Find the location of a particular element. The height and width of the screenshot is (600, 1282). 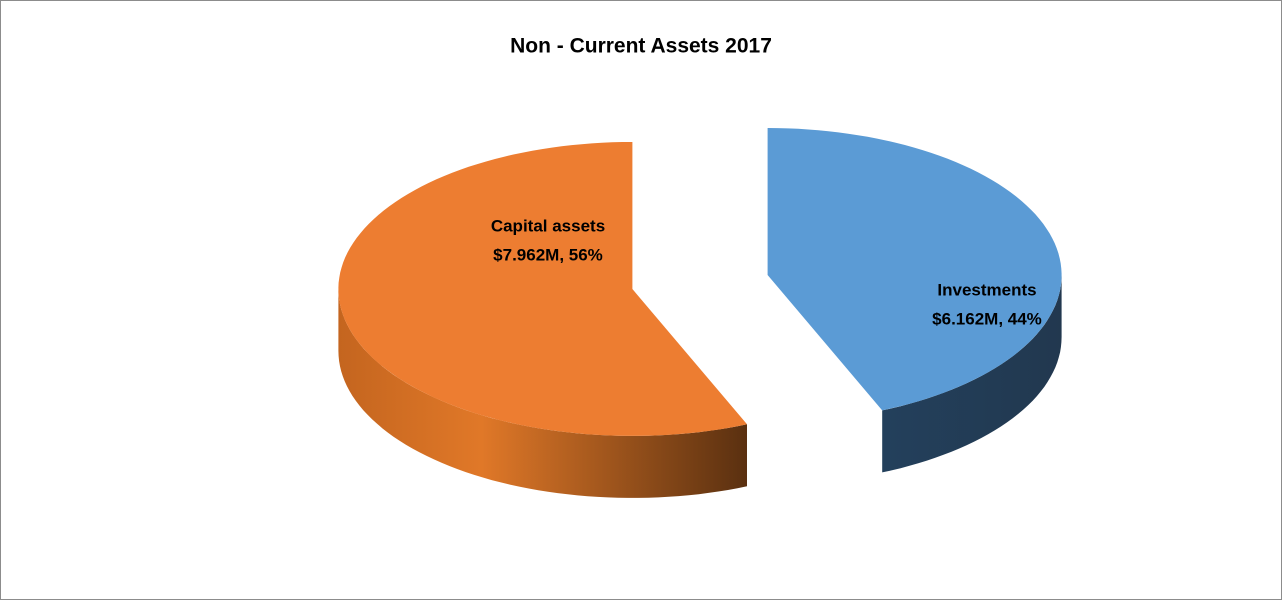

slice-top is located at coordinates (914, 269).